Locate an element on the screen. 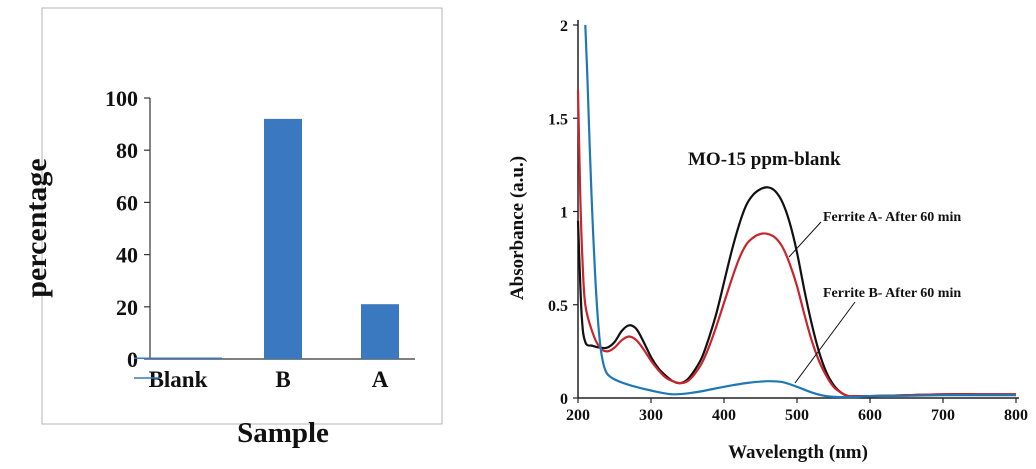 The height and width of the screenshot is (469, 1036). bar-y-ticks: 0 20 40 60 80 100 is located at coordinates (127, 229).